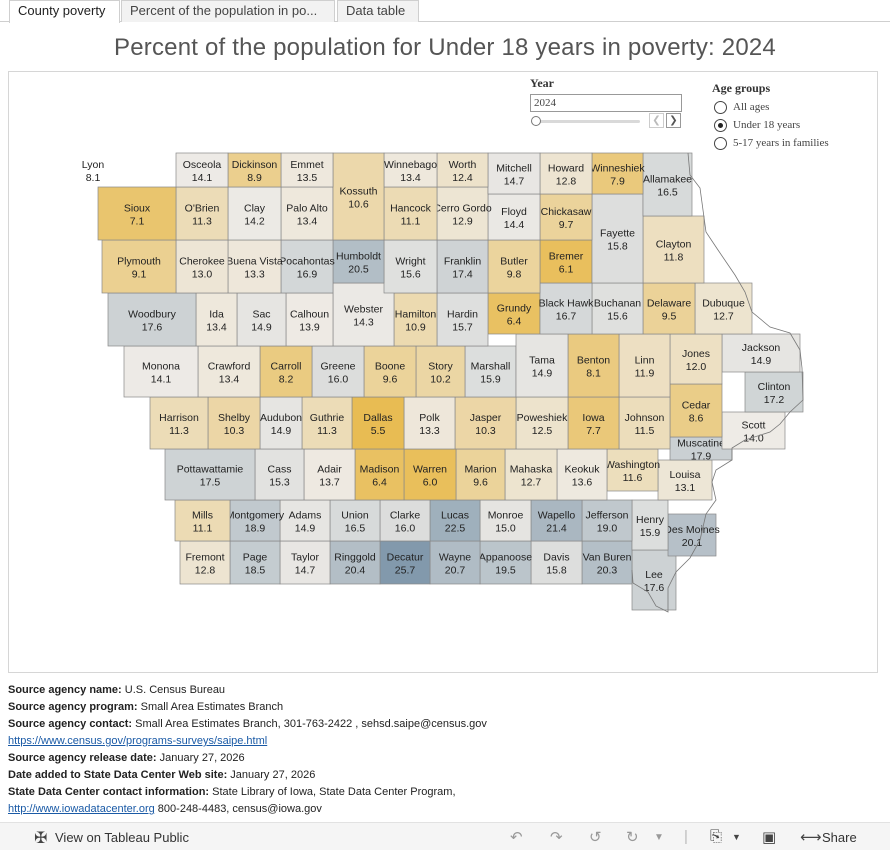 The width and height of the screenshot is (890, 850). I want to click on view-on-tableau-link: View on Tableau Public, so click(122, 837).